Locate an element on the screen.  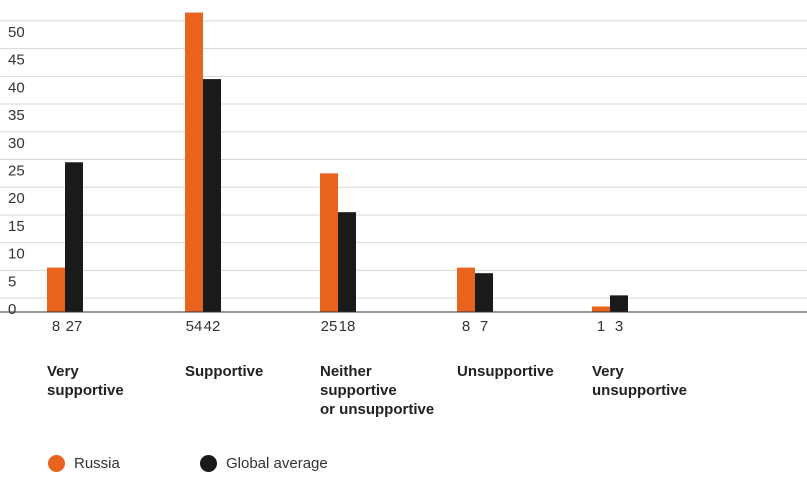
russia-swatch-icon is located at coordinates (56, 463).